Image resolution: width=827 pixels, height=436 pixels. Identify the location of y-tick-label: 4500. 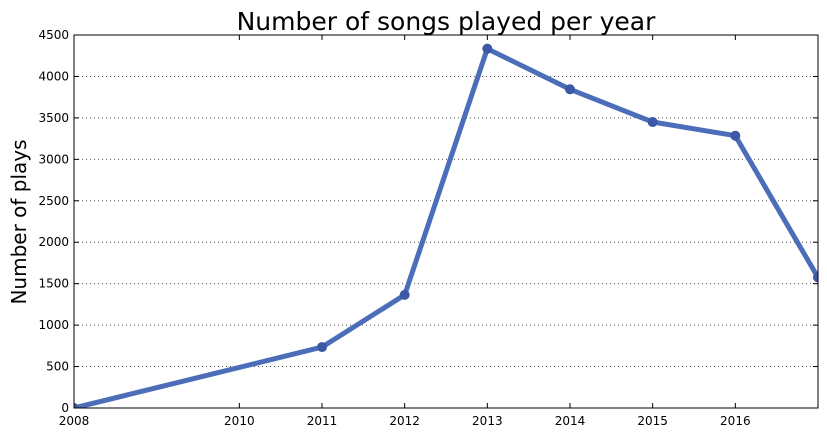
(53, 35).